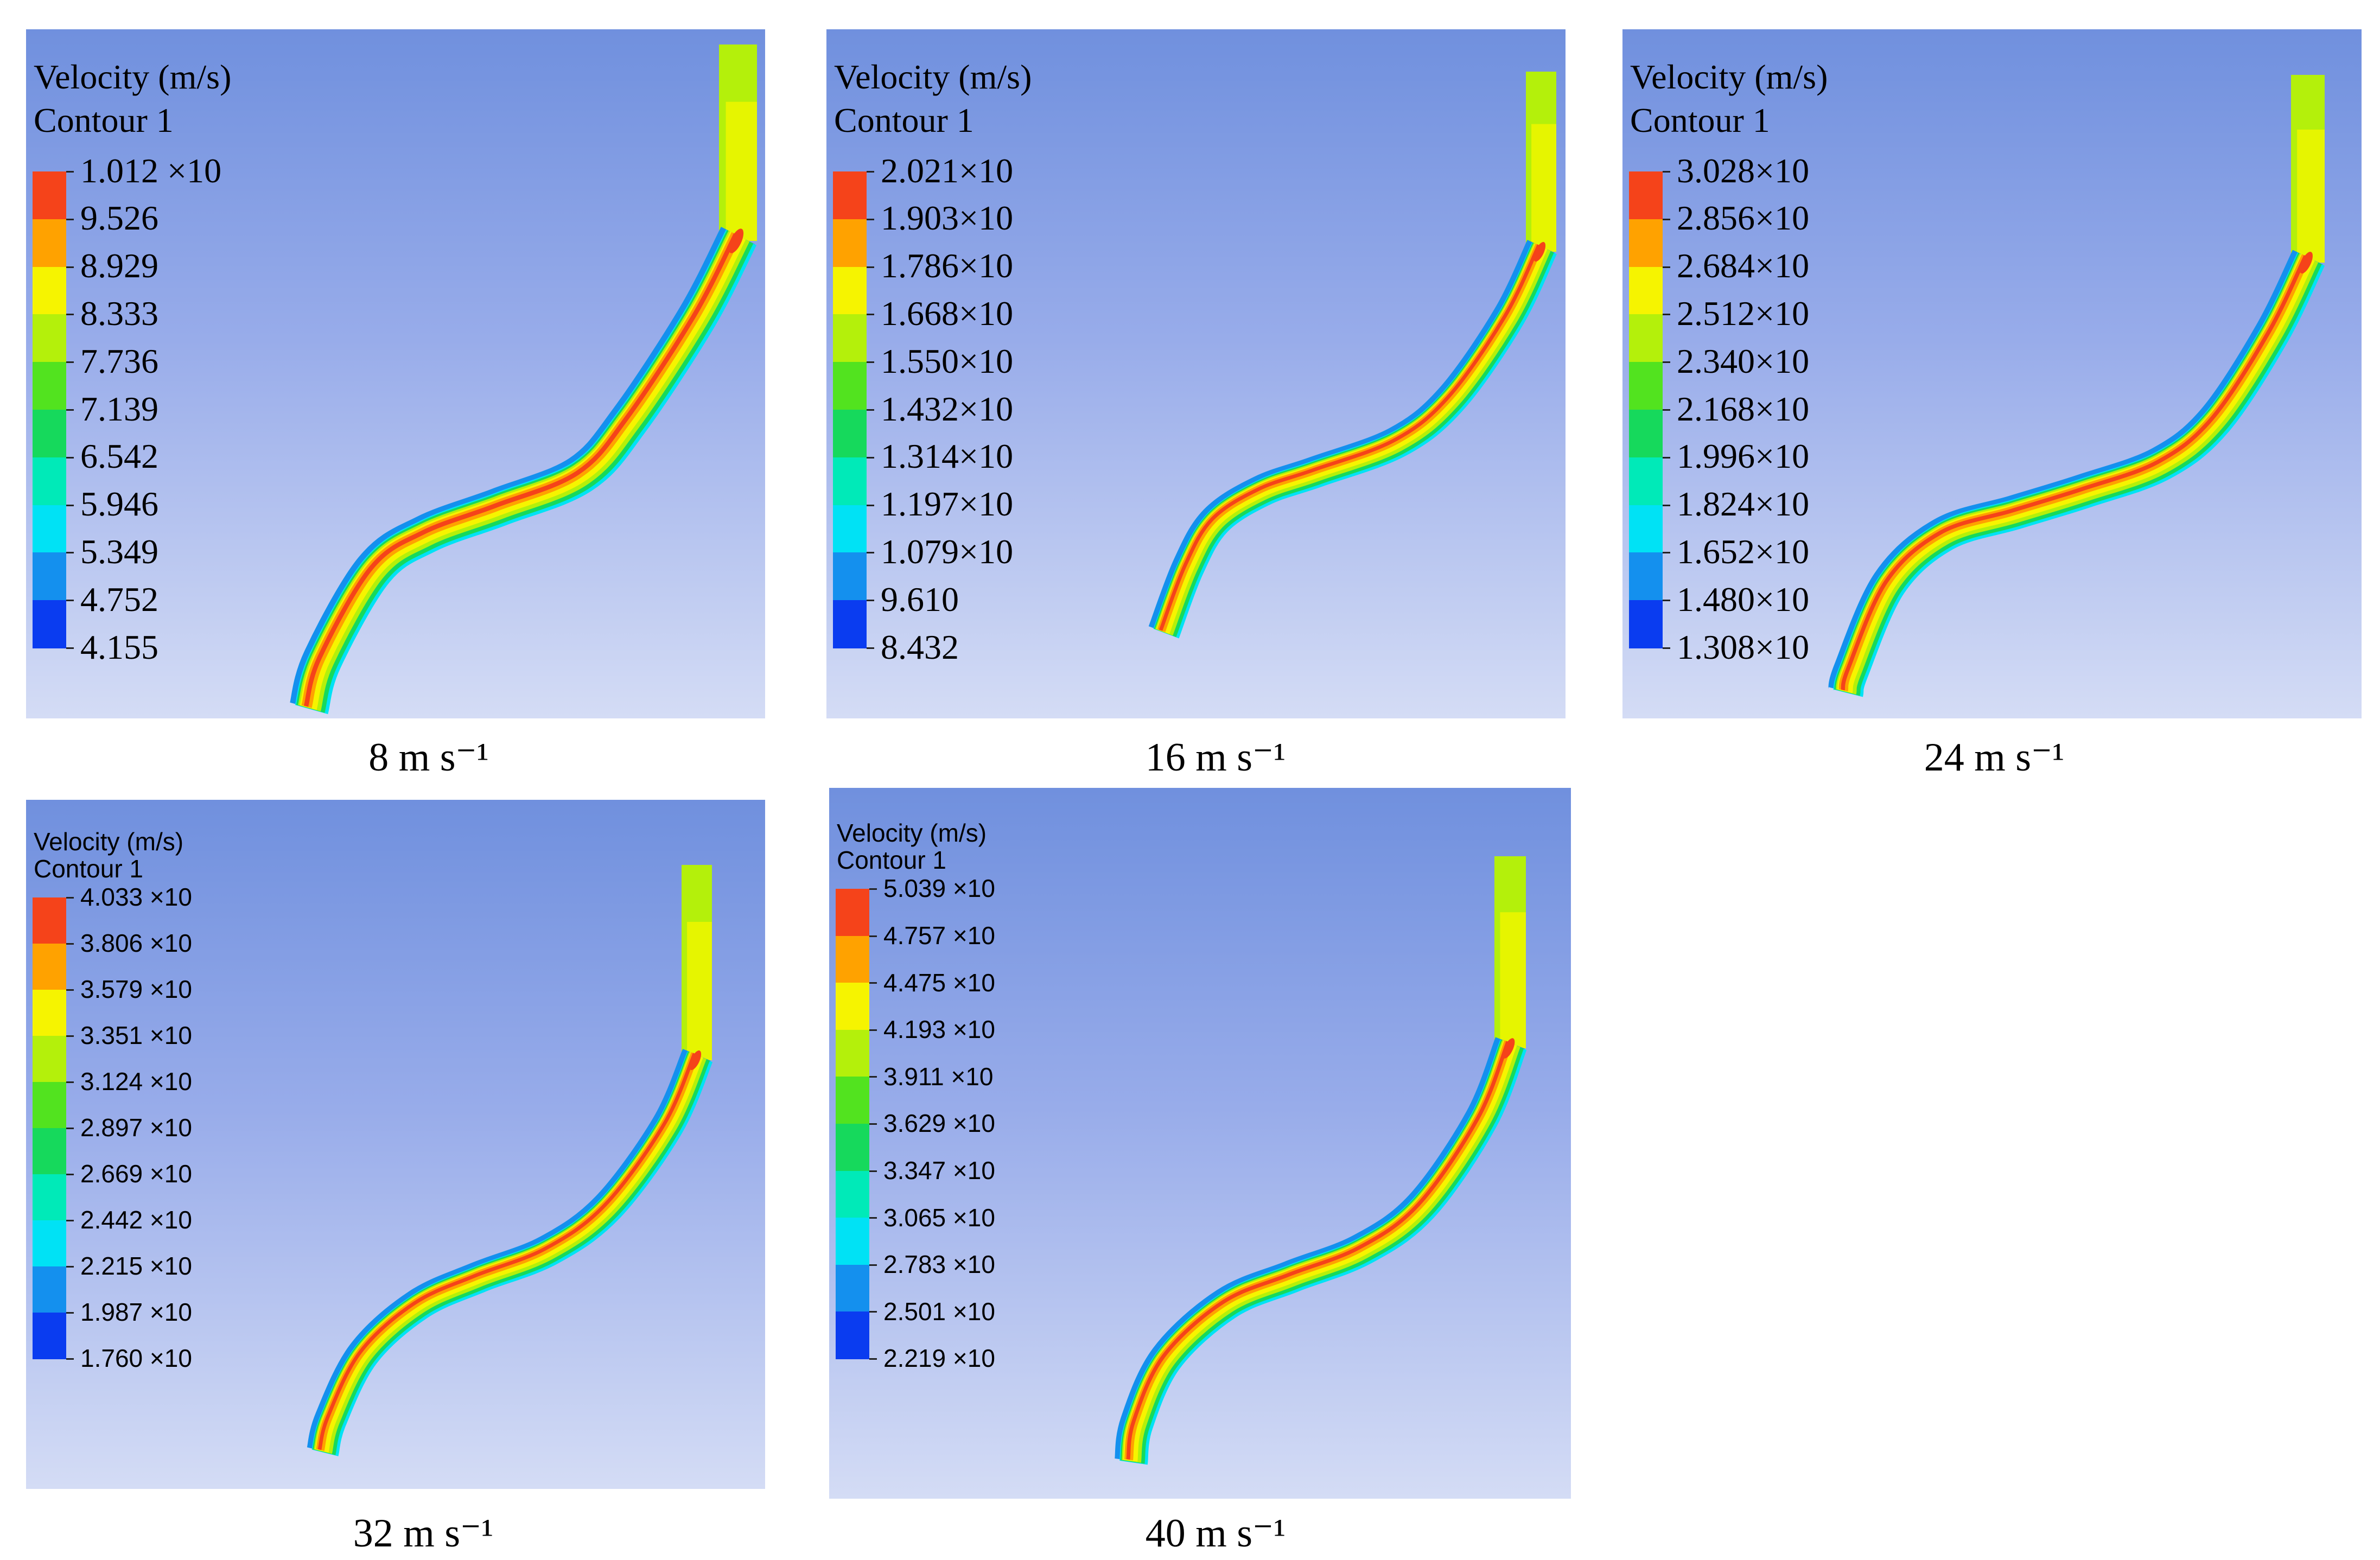 This screenshot has width=2380, height=1560. I want to click on legend-label: 1.652×10, so click(1743, 551).